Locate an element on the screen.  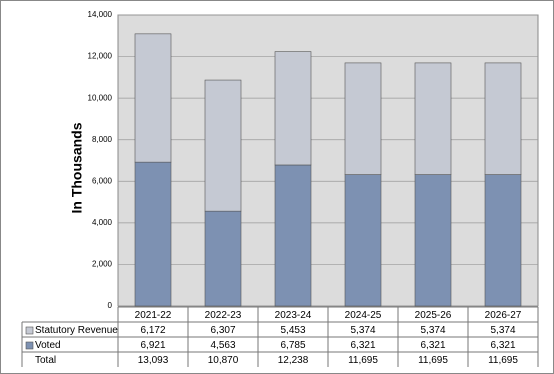
total-label: Total is located at coordinates (45, 360).